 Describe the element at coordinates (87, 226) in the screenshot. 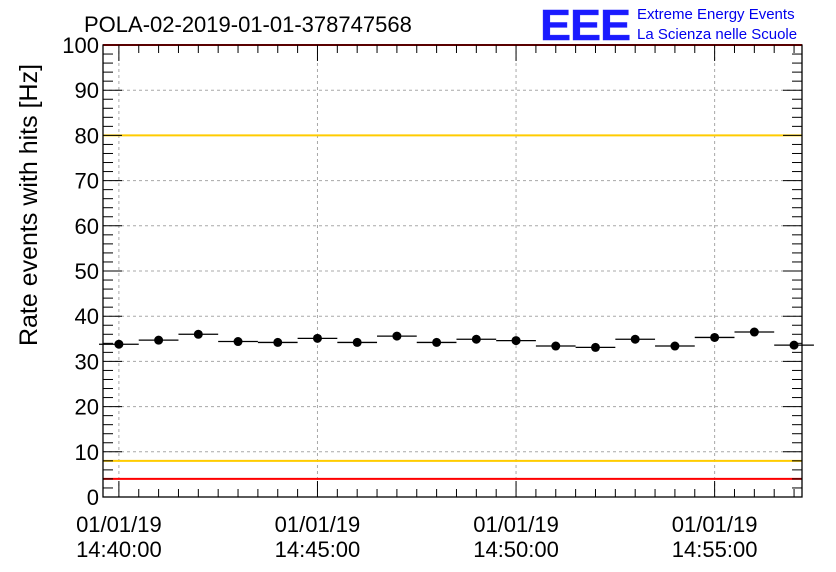

I see `y-tick-label: 60` at that location.